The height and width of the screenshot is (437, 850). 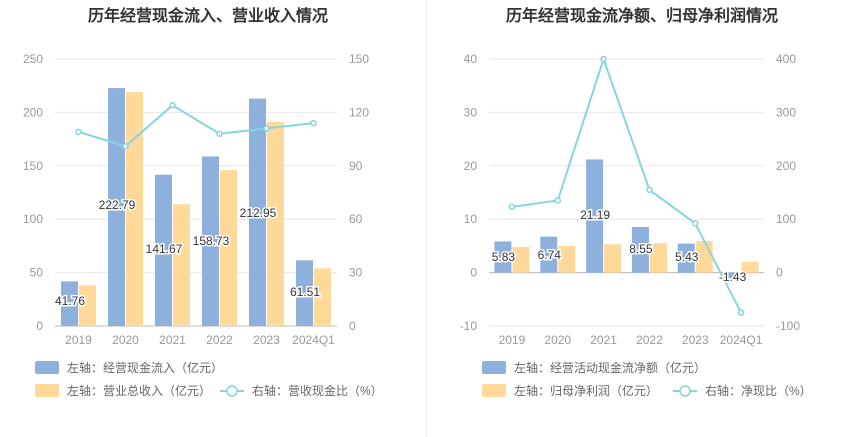 What do you see at coordinates (504, 257) in the screenshot?
I see `data-label: 5.83` at bounding box center [504, 257].